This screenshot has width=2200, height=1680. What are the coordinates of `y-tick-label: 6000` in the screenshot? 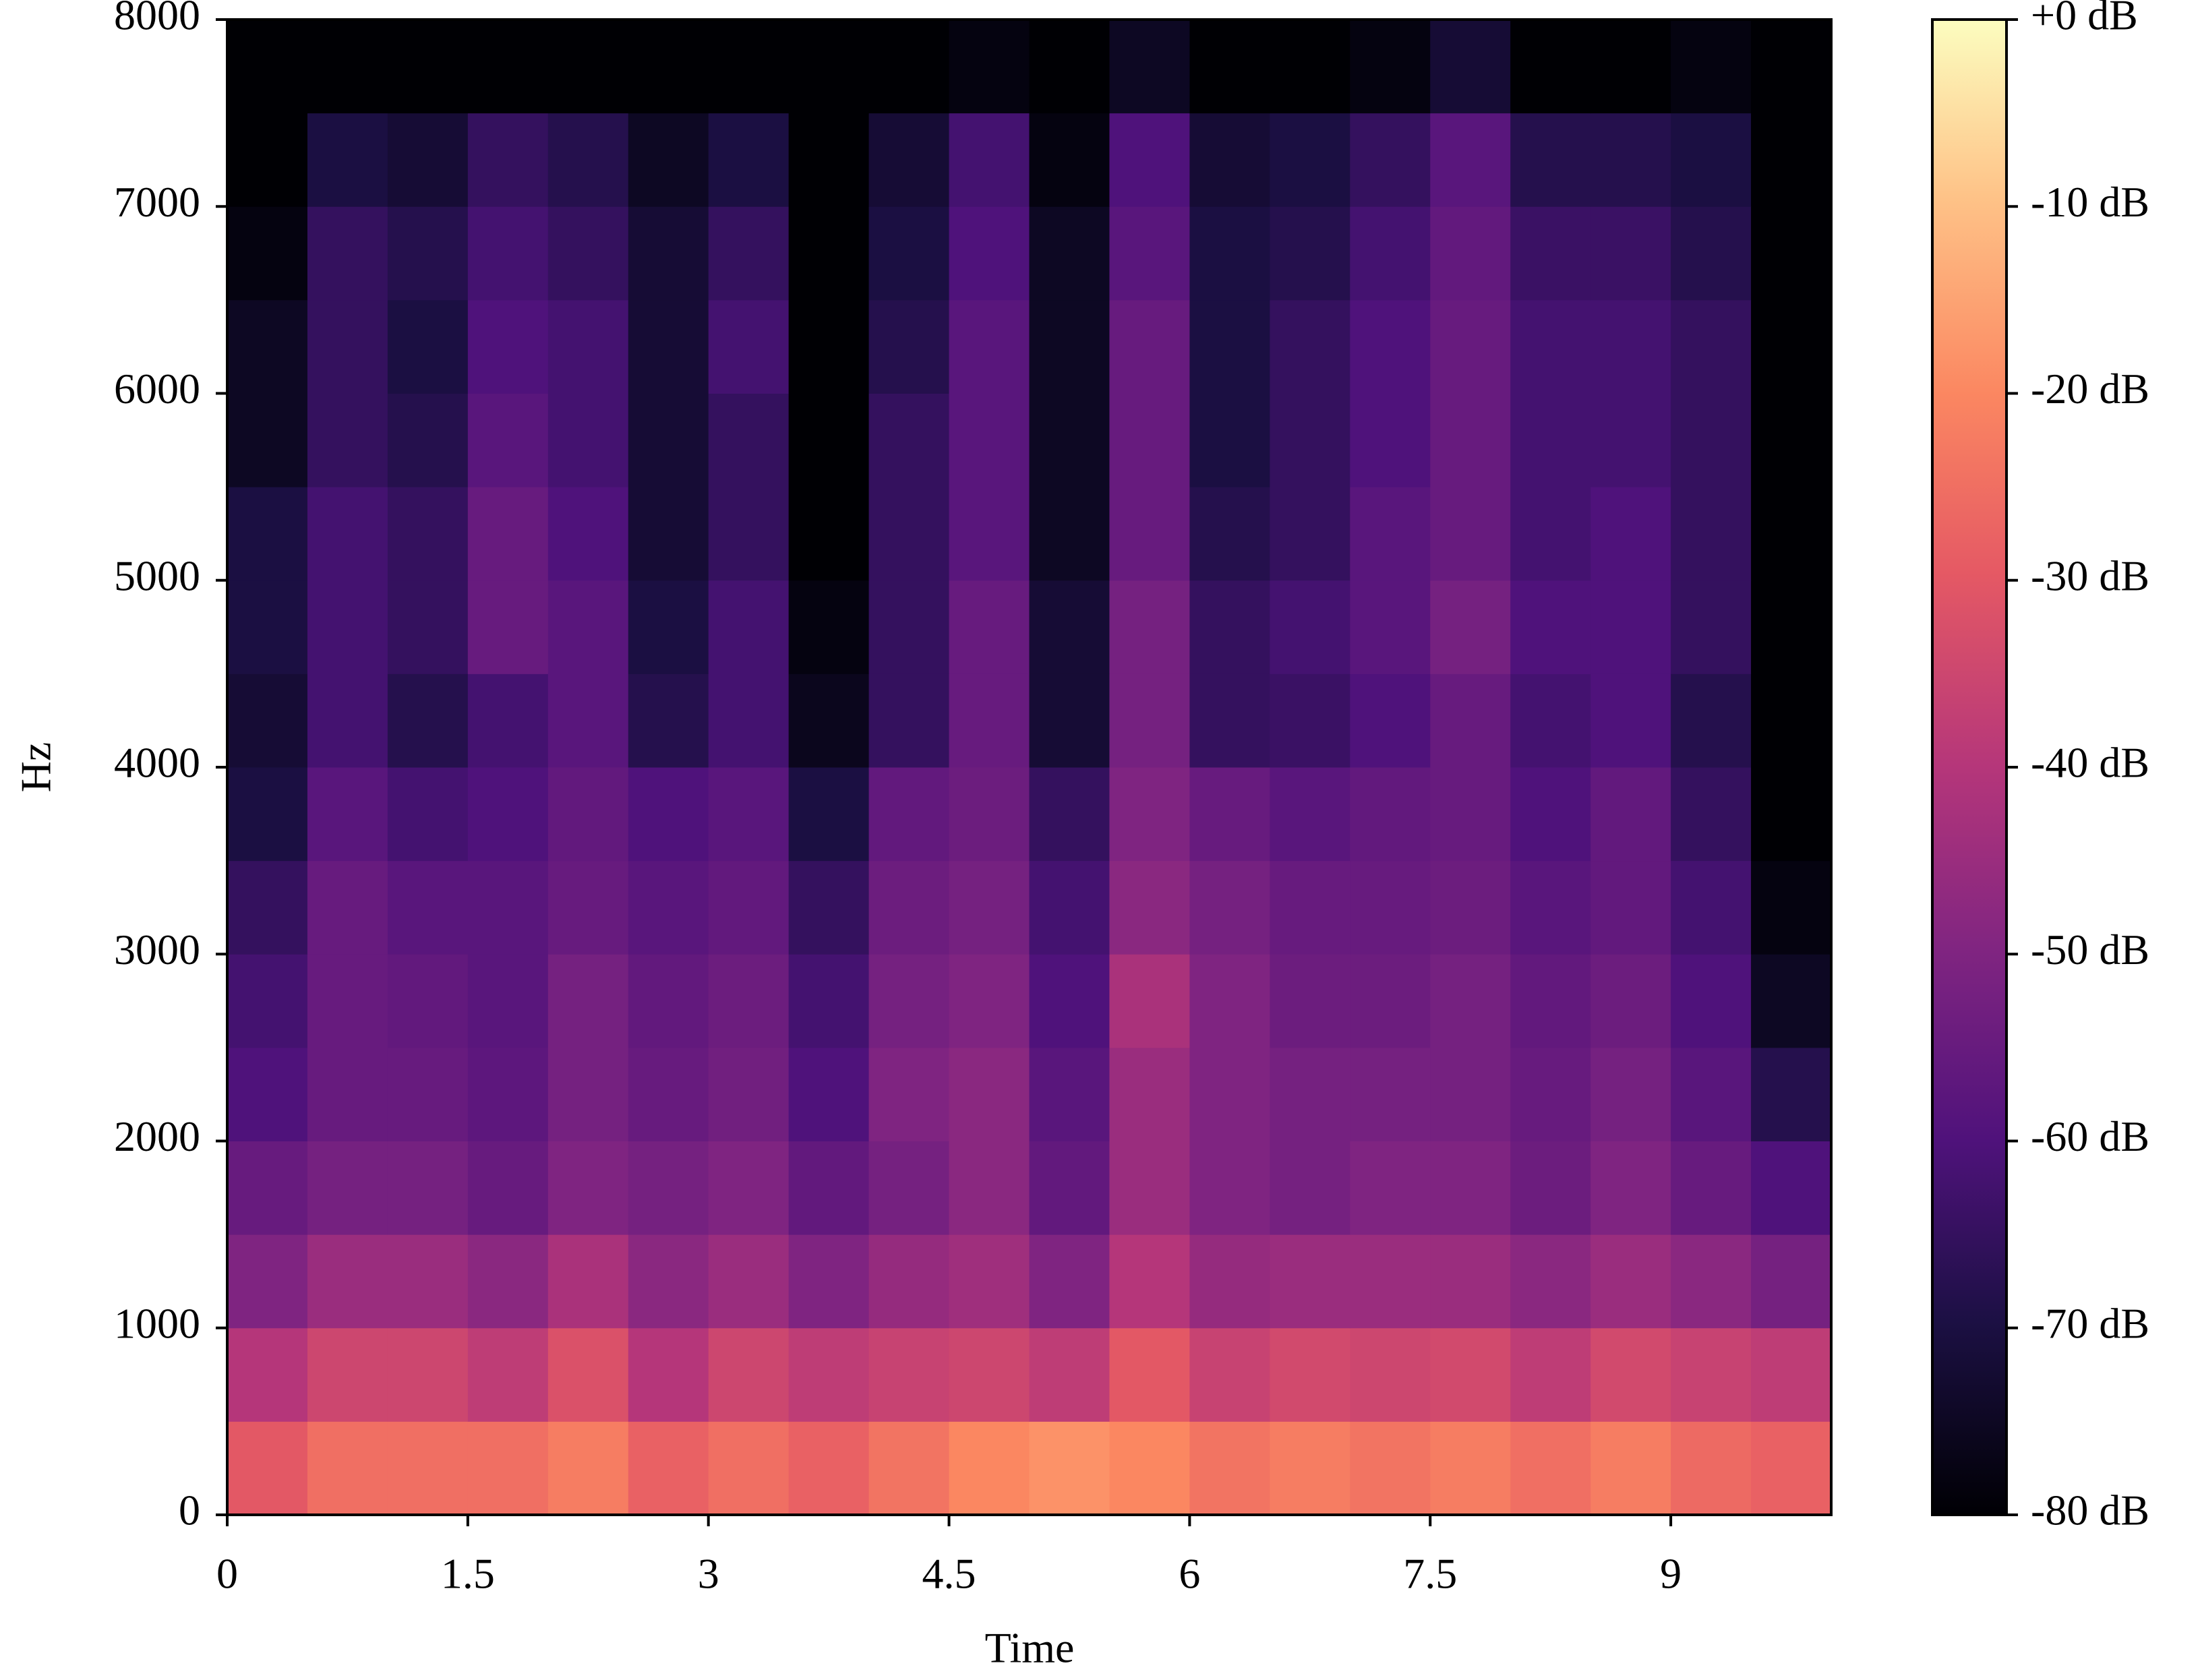 It's located at (157, 389).